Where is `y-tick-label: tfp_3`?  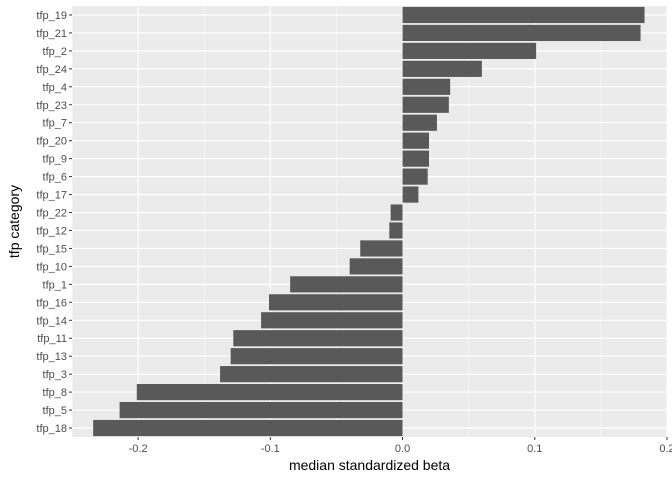 y-tick-label: tfp_3 is located at coordinates (55, 375).